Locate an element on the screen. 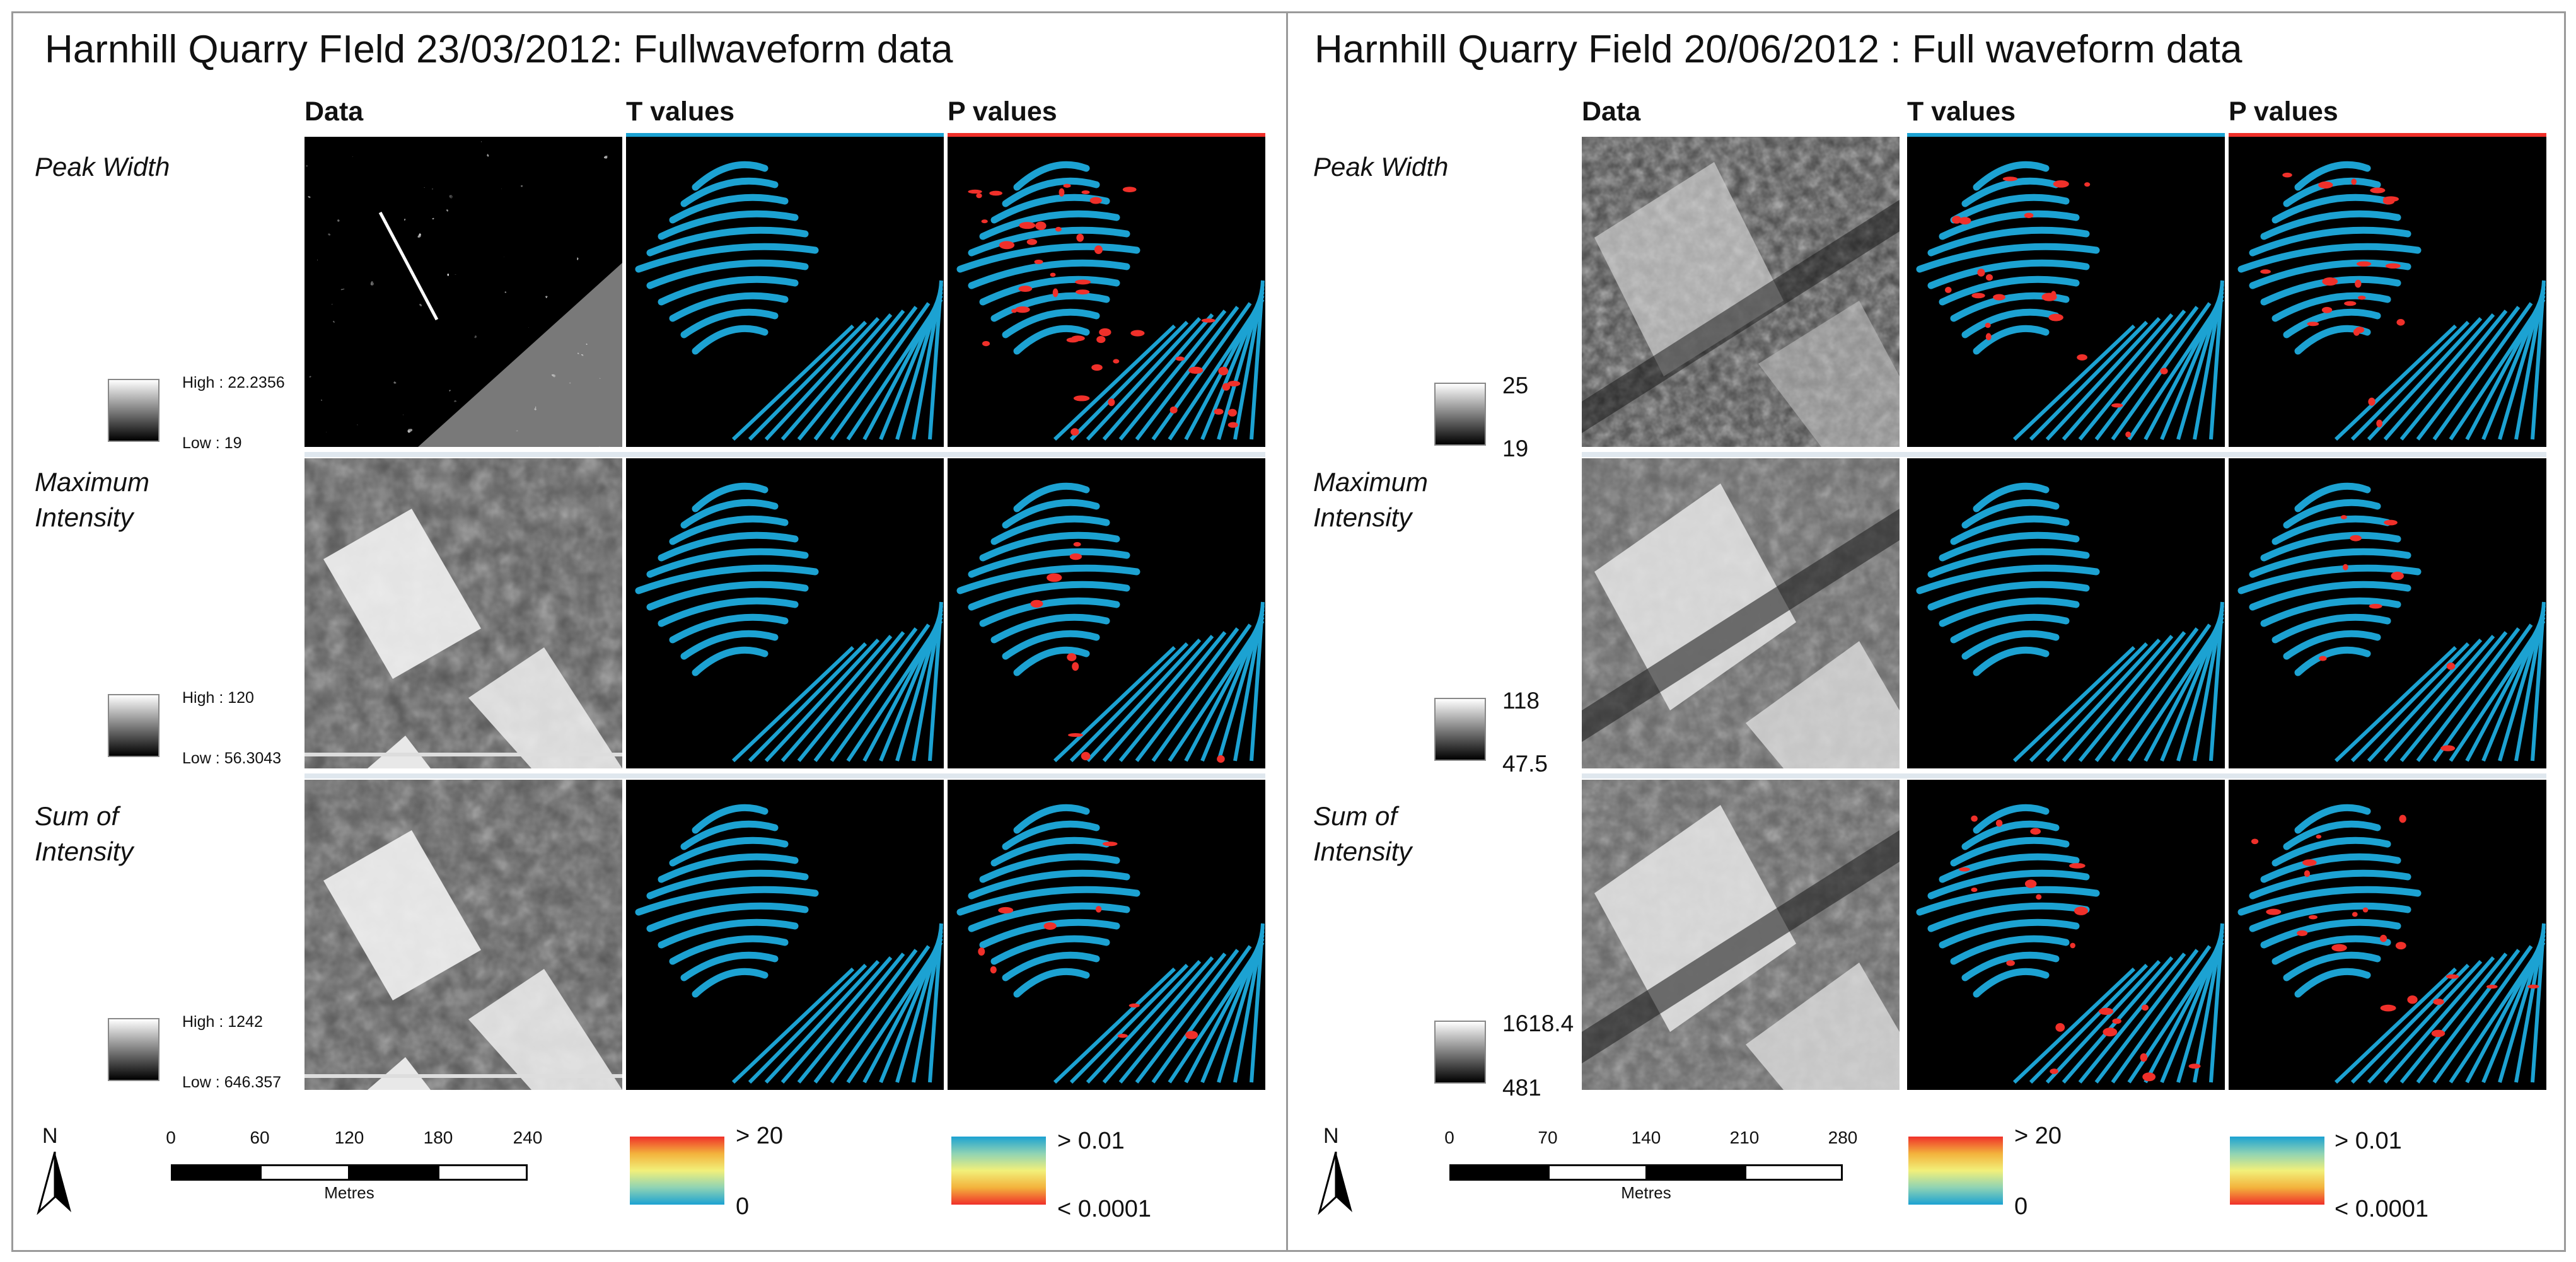 The height and width of the screenshot is (1262, 2576). grey-legend-high: High : 120 is located at coordinates (218, 698).